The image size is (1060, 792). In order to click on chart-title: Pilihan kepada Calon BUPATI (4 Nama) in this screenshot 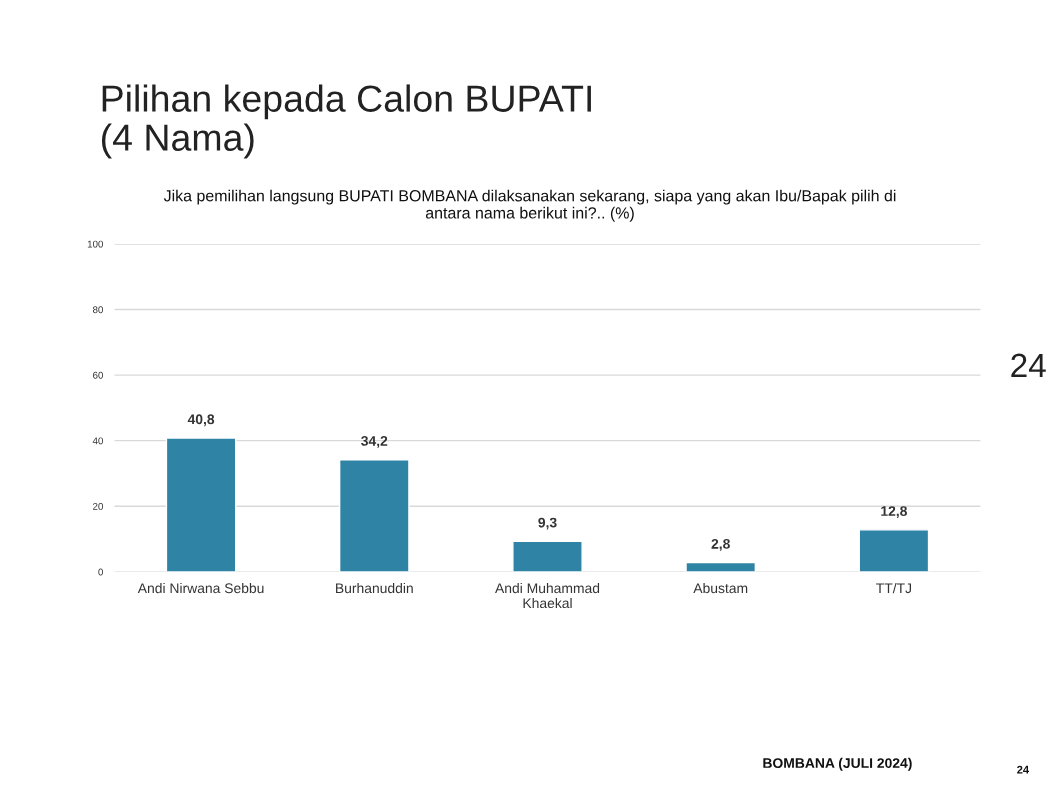, I will do `click(346, 121)`.